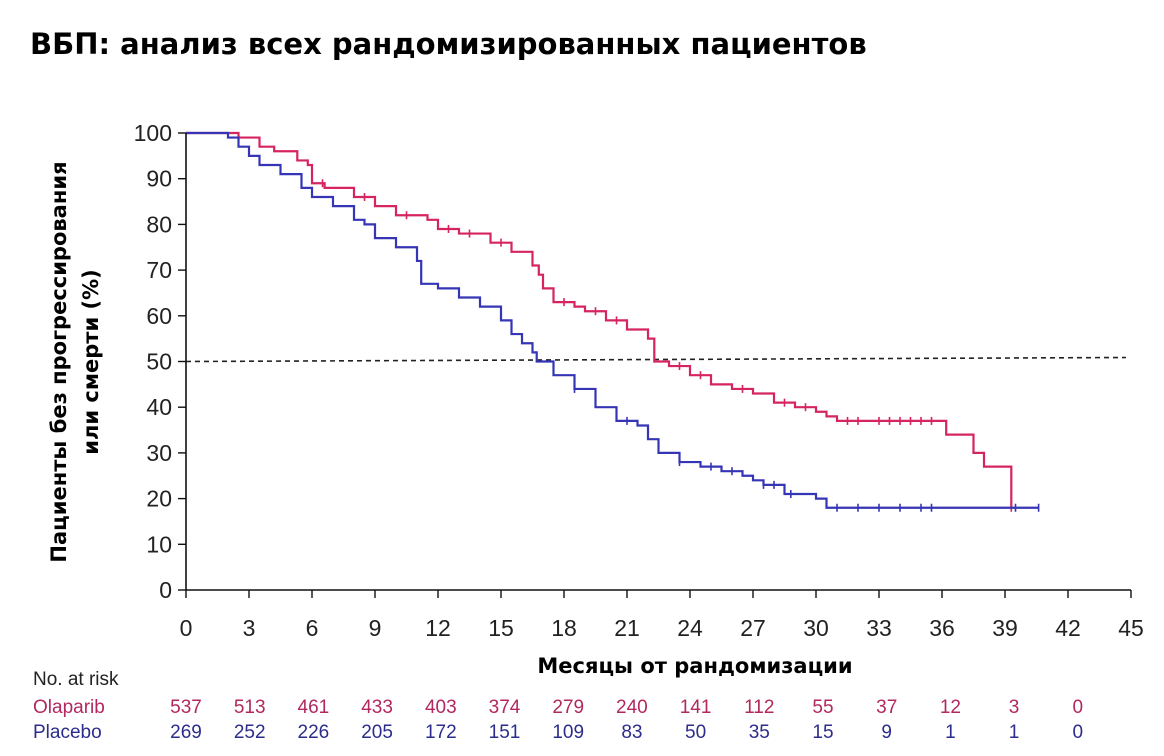 This screenshot has height=756, width=1164. What do you see at coordinates (816, 628) in the screenshot?
I see `x-tick-label: 30` at bounding box center [816, 628].